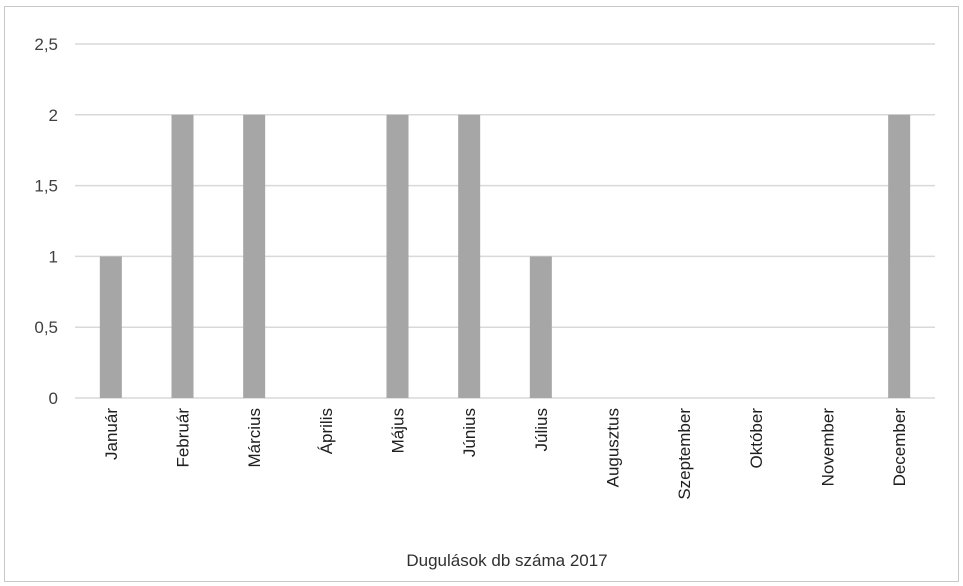 This screenshot has width=963, height=586. I want to click on y-tick-label: 1, so click(53, 256).